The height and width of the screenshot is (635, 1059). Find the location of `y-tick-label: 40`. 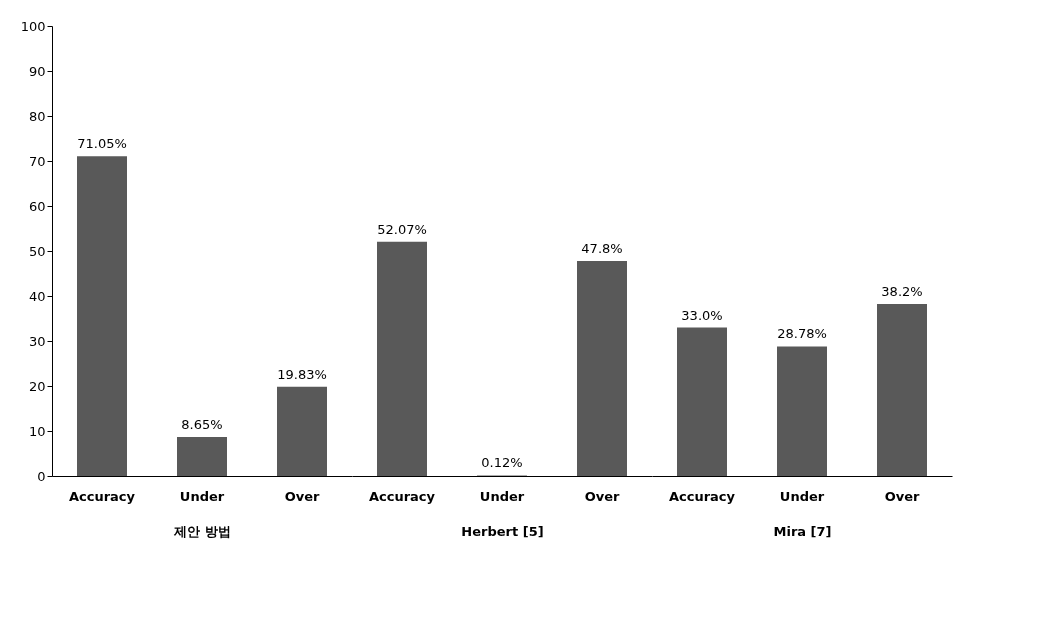

y-tick-label: 40 is located at coordinates (37, 296).